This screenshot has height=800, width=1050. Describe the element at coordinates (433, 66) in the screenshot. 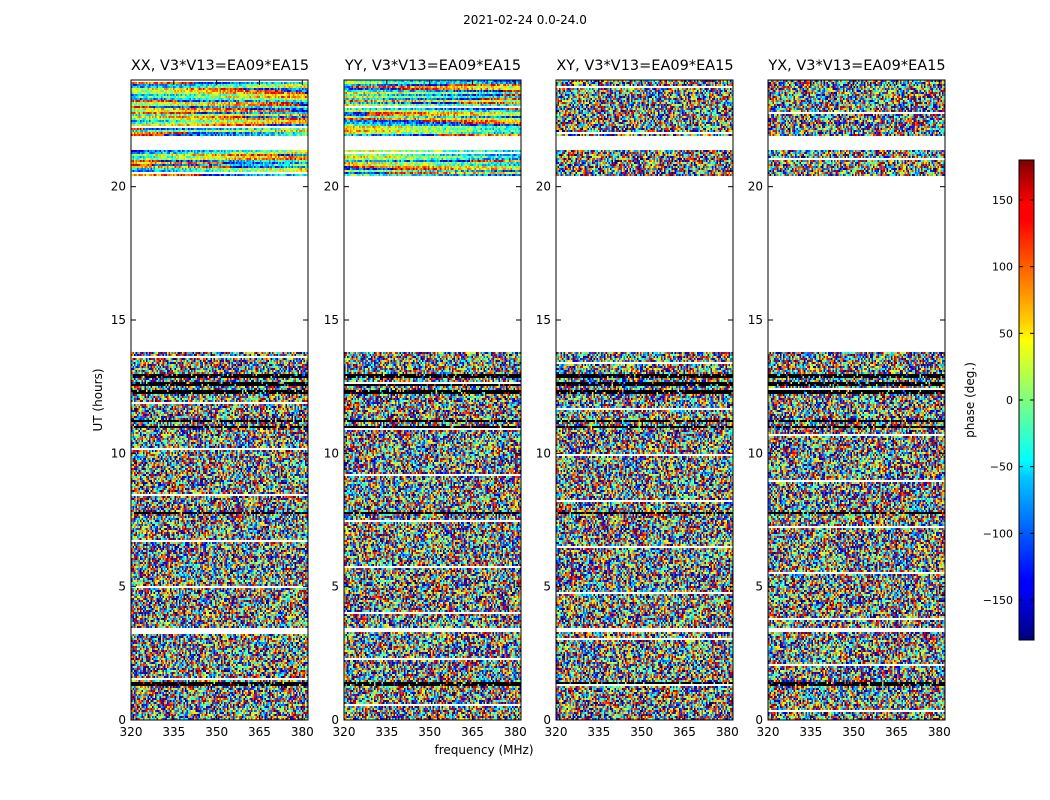

I see `panel-title-yy: YY, V3*V13=EA09*EA15` at that location.